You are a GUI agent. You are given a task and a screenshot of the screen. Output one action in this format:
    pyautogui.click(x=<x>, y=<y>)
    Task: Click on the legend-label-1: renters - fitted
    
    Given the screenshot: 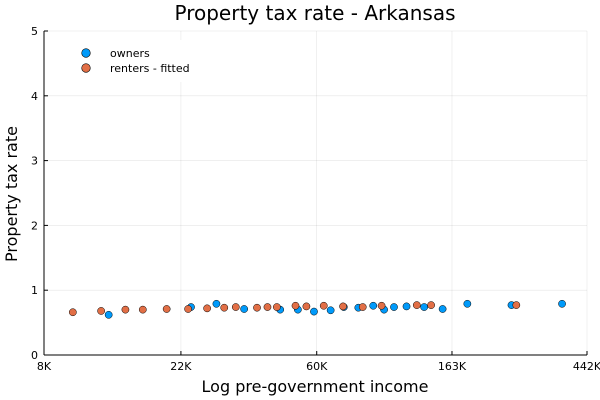 What is the action you would take?
    pyautogui.click(x=150, y=68)
    